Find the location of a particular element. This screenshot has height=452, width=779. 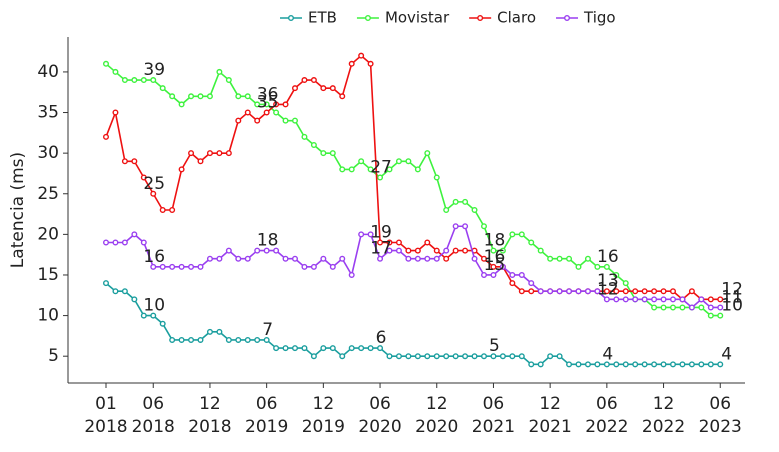

data-label: 5 is located at coordinates (494, 346).